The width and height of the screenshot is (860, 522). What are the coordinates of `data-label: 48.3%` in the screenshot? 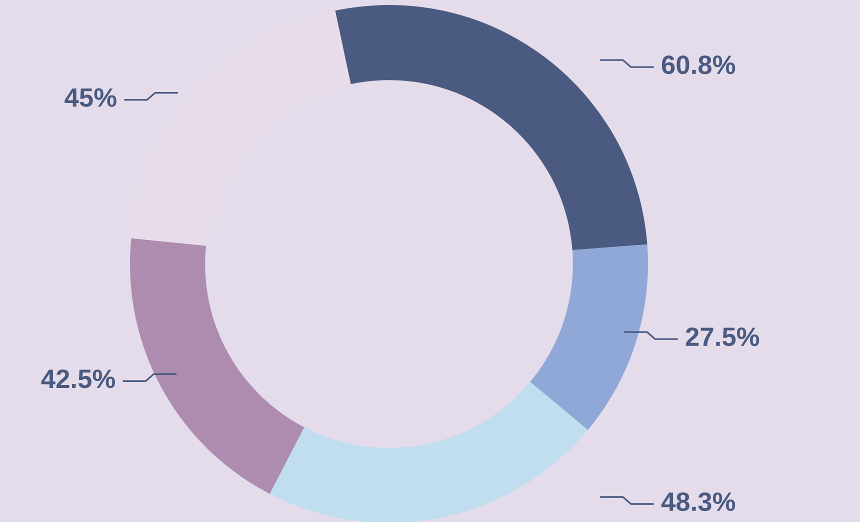 It's located at (698, 502).